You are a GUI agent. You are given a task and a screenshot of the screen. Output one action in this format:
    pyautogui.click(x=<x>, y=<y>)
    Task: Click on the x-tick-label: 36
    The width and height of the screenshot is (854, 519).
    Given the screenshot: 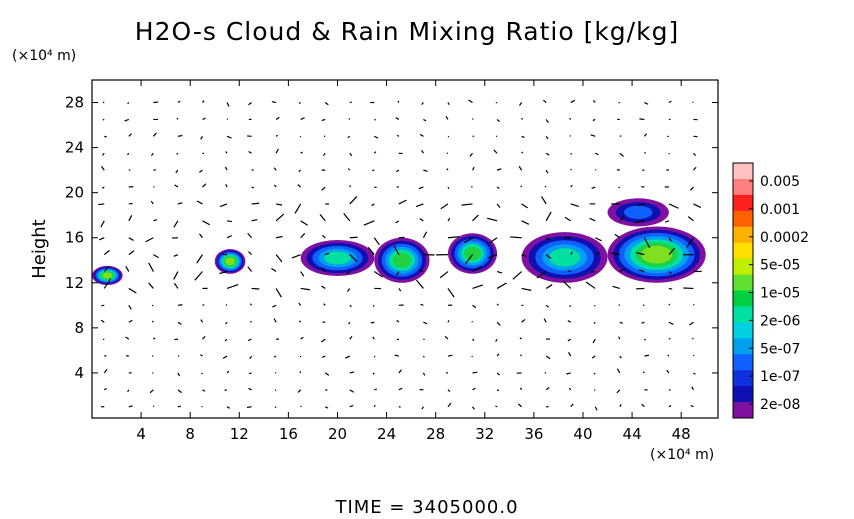 What is the action you would take?
    pyautogui.click(x=533, y=434)
    